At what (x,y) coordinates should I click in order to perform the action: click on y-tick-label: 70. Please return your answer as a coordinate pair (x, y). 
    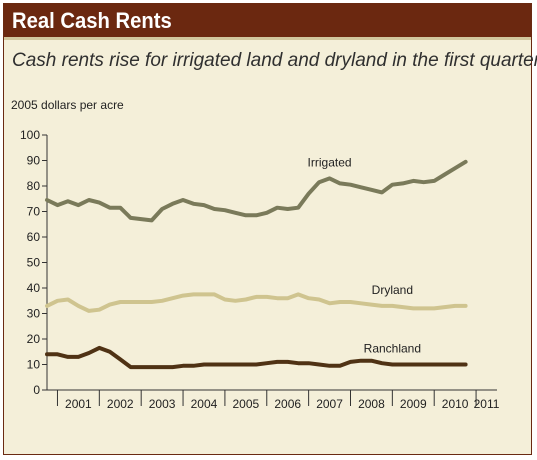
    Looking at the image, I should click on (34, 212).